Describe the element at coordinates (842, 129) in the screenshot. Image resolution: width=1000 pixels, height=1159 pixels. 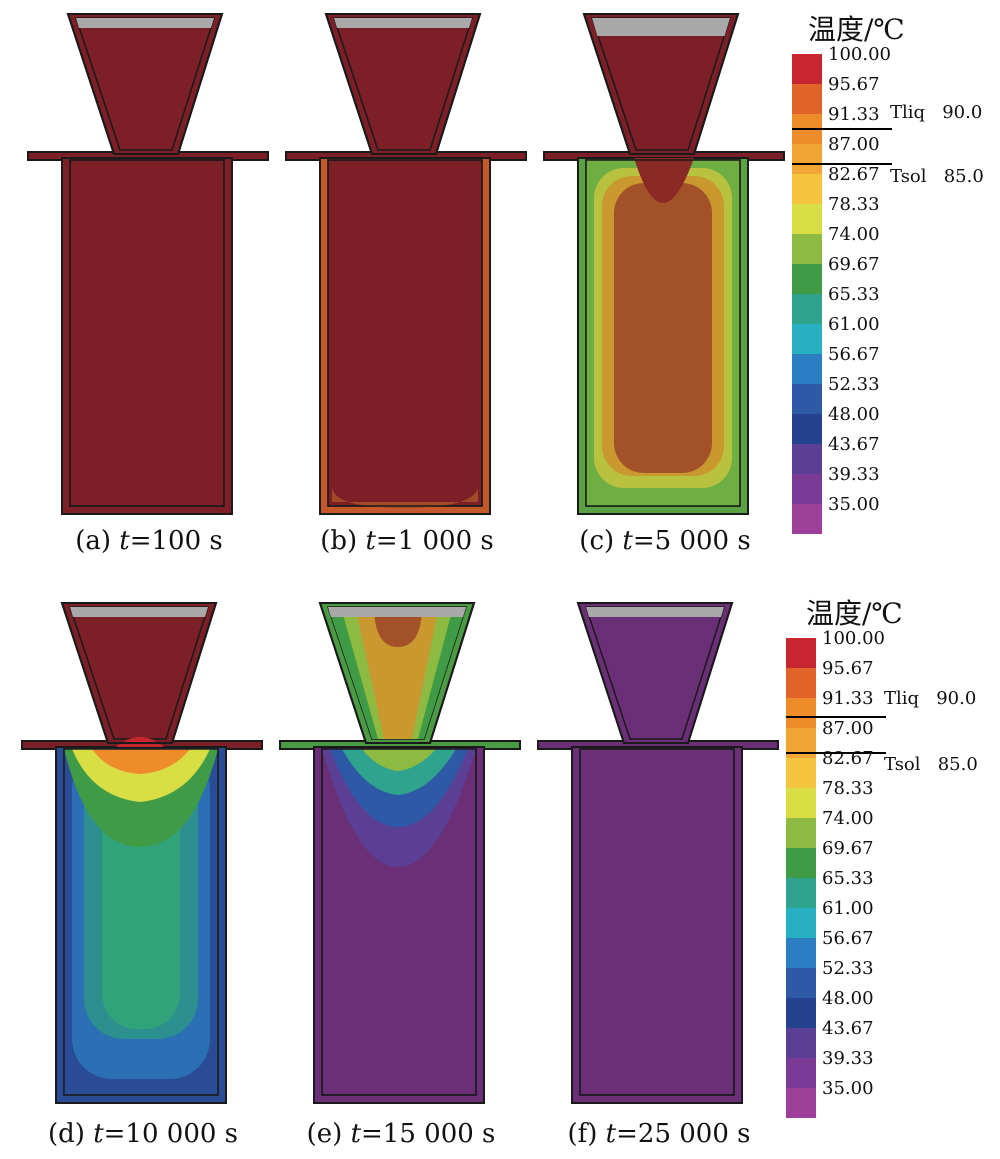
I see `liquidus-line` at that location.